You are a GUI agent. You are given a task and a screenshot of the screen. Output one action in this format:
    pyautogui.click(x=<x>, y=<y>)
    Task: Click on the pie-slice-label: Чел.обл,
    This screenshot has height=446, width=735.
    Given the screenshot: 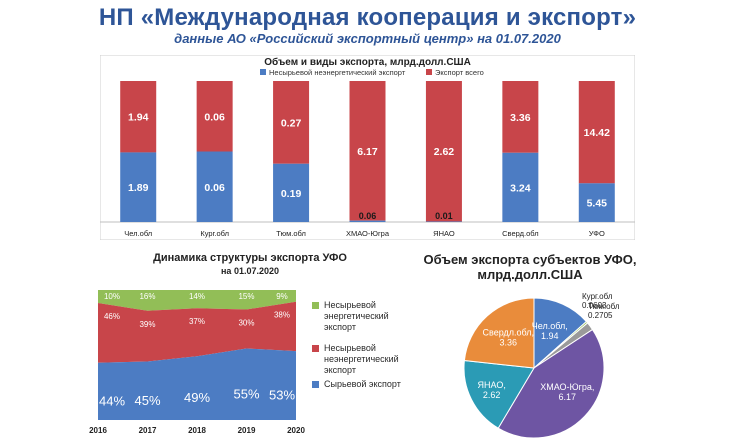 What is the action you would take?
    pyautogui.click(x=550, y=326)
    